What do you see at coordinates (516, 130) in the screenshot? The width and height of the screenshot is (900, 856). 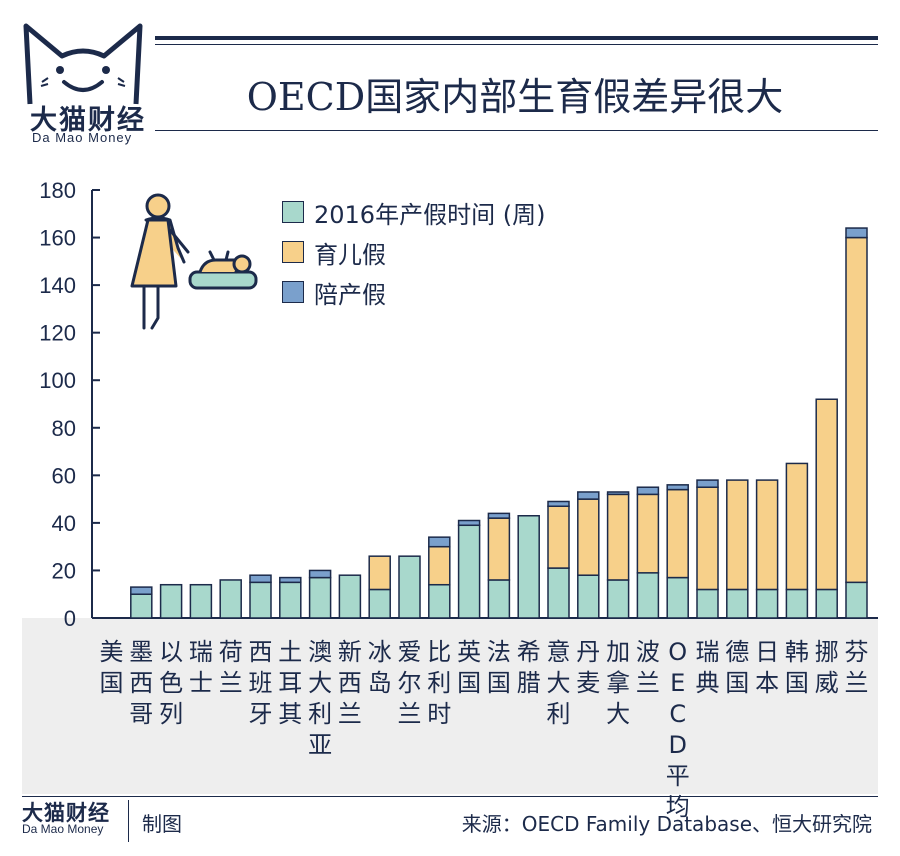 I see `title-rule-bottom` at bounding box center [516, 130].